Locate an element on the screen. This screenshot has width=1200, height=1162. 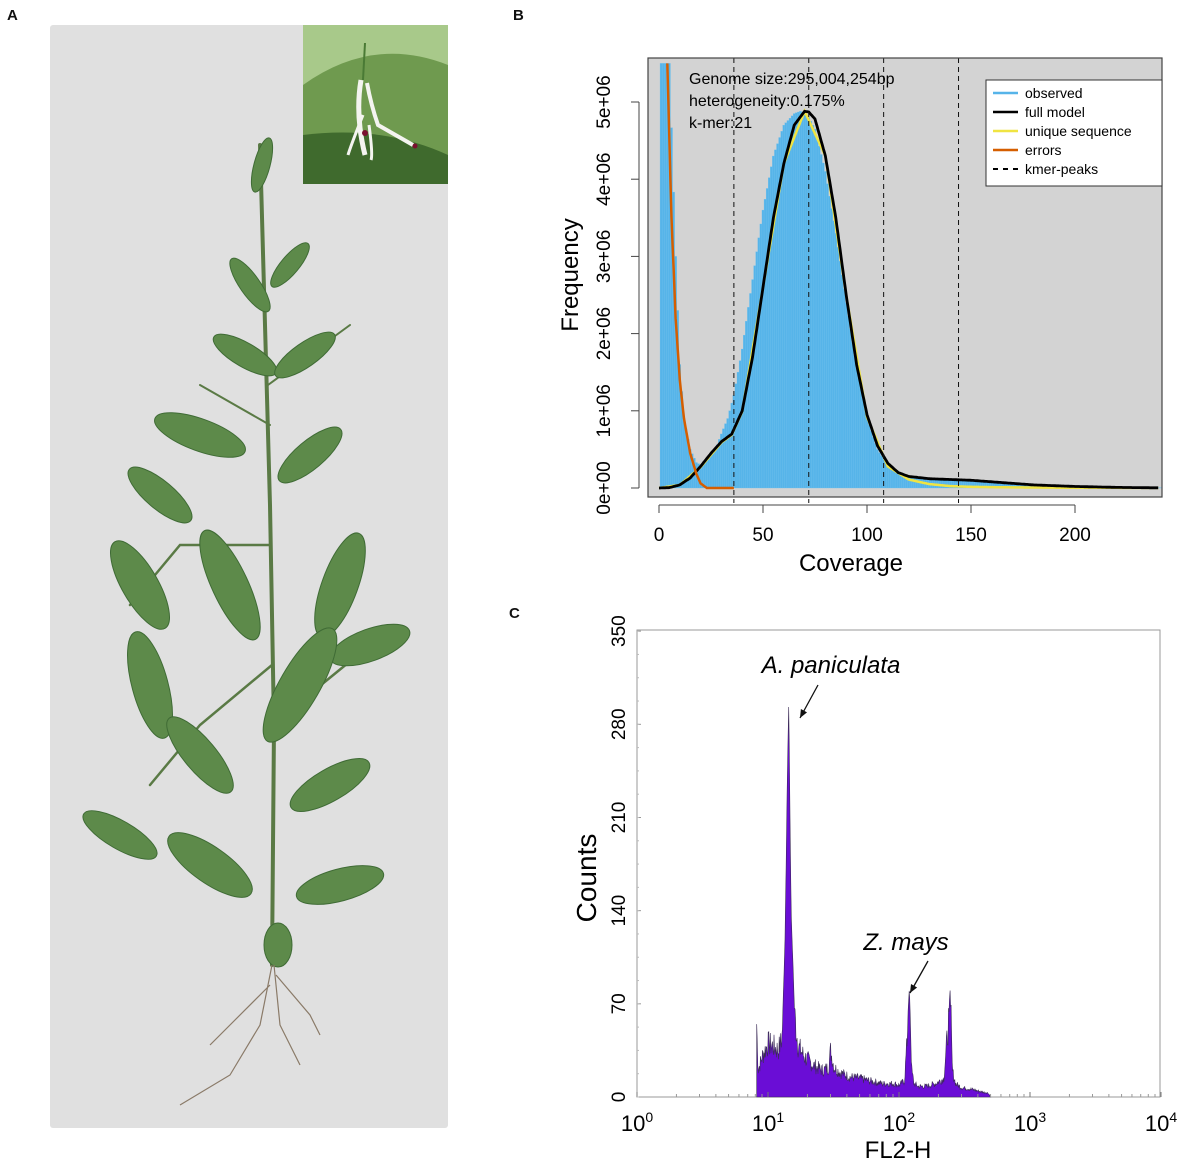
y-tick-label: 1e+06 is located at coordinates (604, 410).